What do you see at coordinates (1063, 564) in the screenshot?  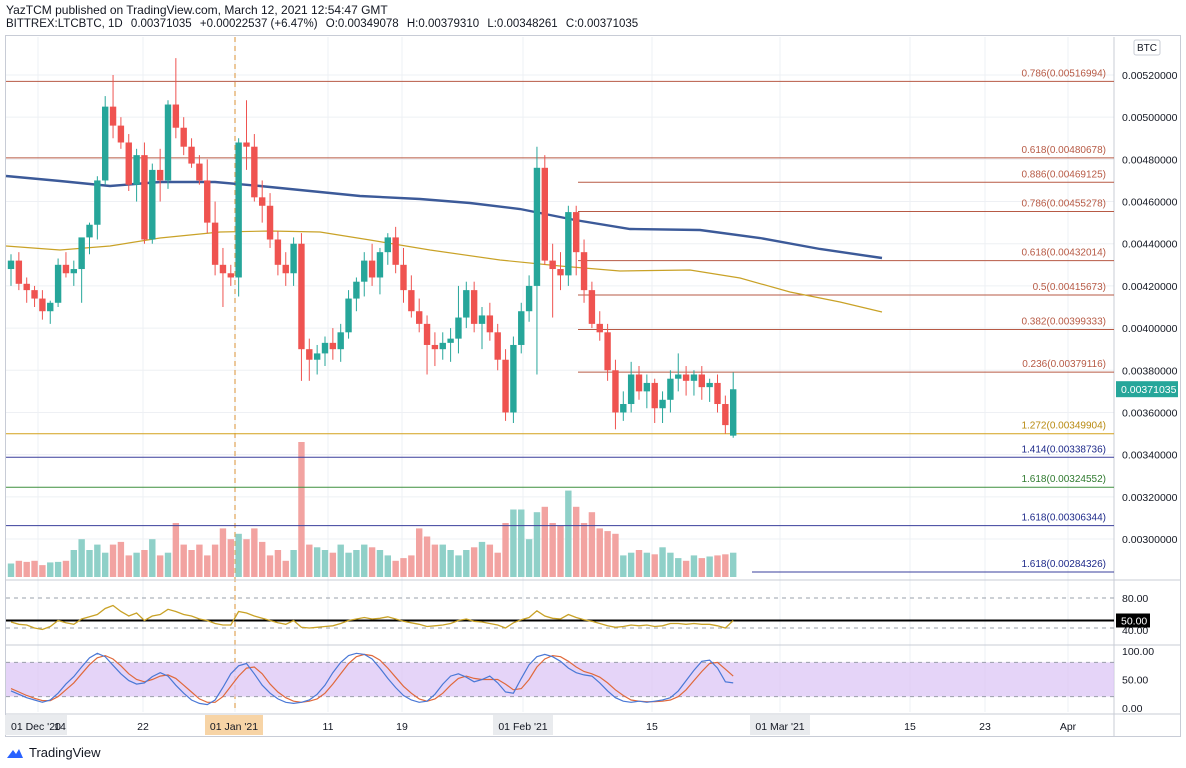 I see `fib-label: 1.618(0.00284326)` at bounding box center [1063, 564].